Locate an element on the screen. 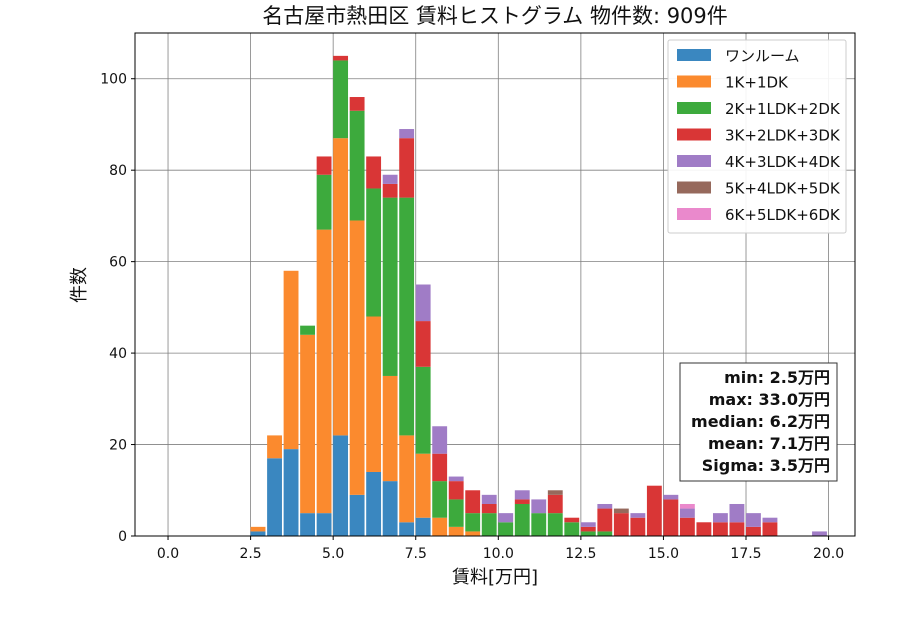 This screenshot has width=900, height=630. legend-label: 3K+2LDK+3DK is located at coordinates (783, 136).